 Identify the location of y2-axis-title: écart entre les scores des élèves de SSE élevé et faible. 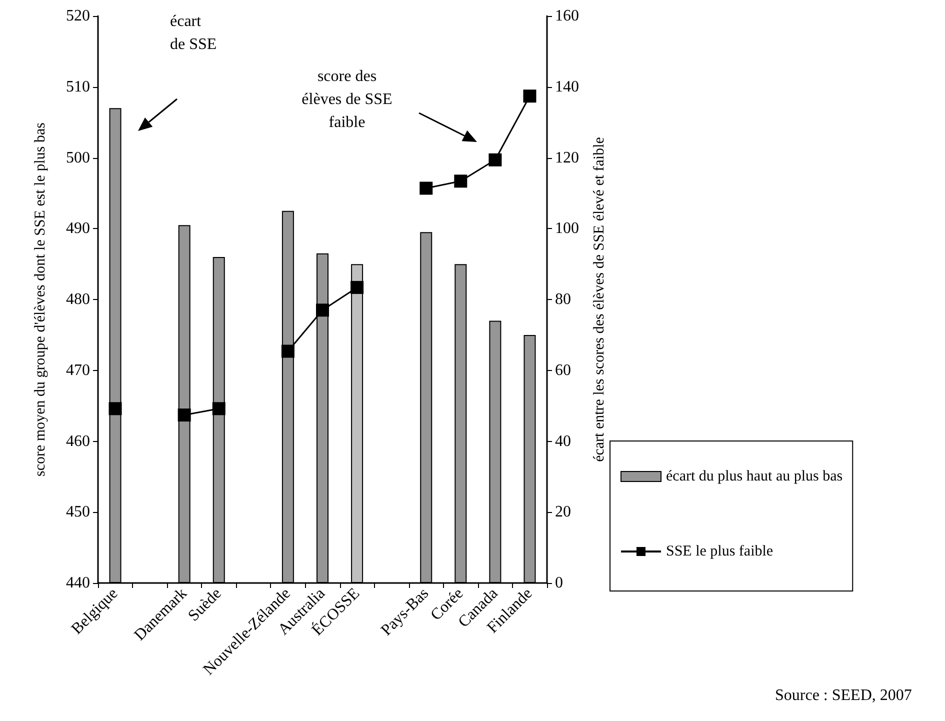
(600, 299).